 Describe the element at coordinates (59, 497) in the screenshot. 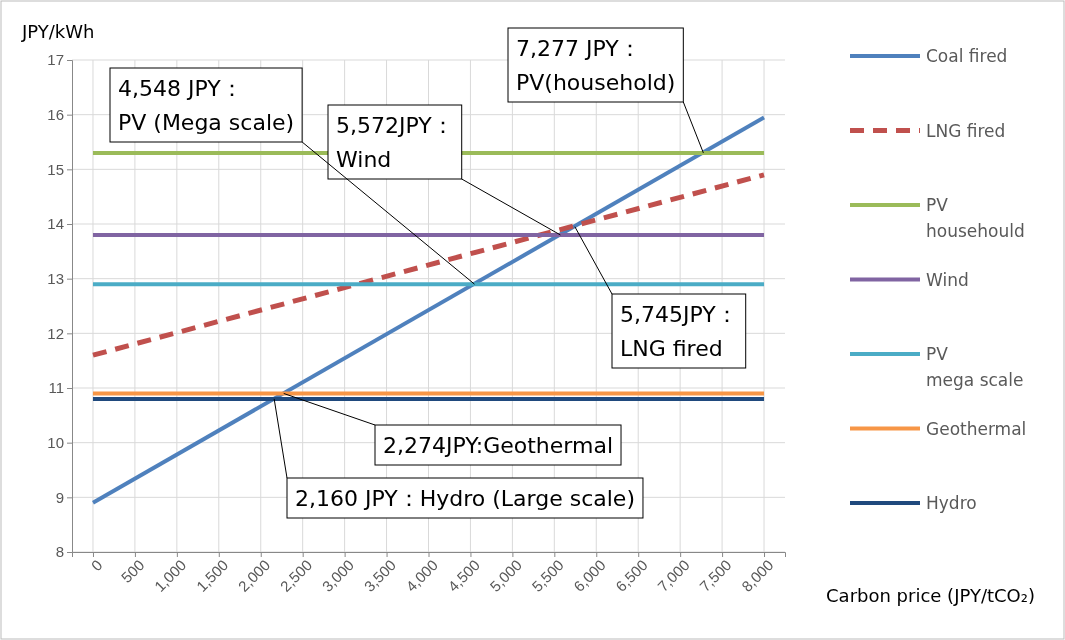

I see `y-tick-label: 9` at that location.